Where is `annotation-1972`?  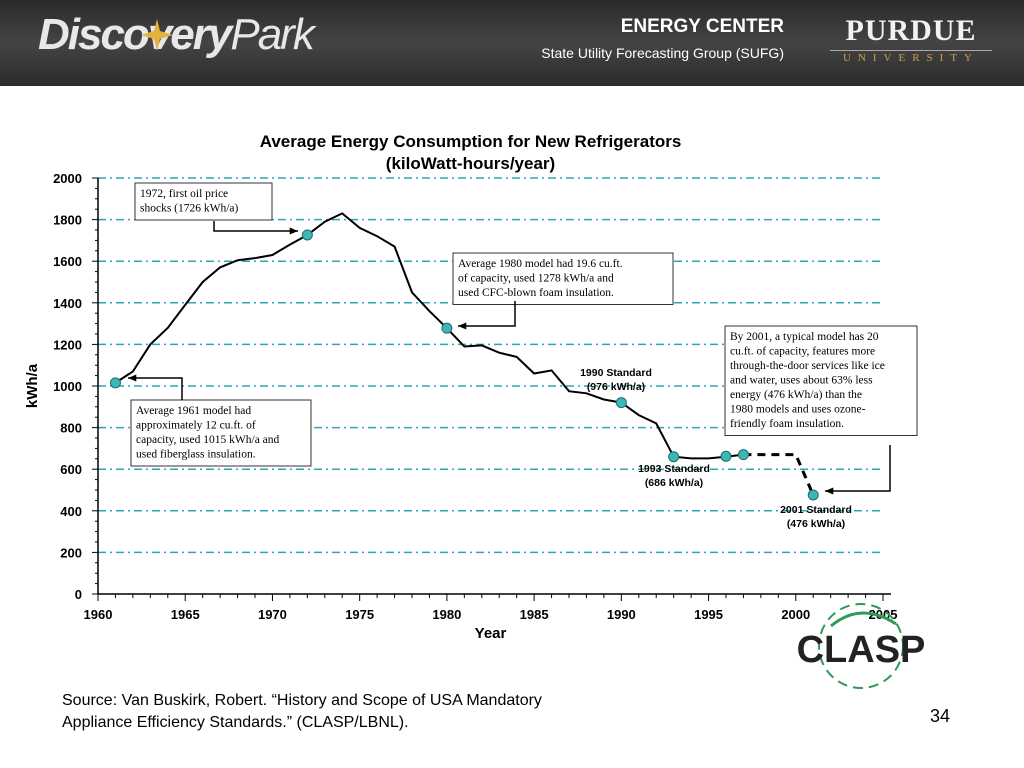
annotation-1972 is located at coordinates (203, 201).